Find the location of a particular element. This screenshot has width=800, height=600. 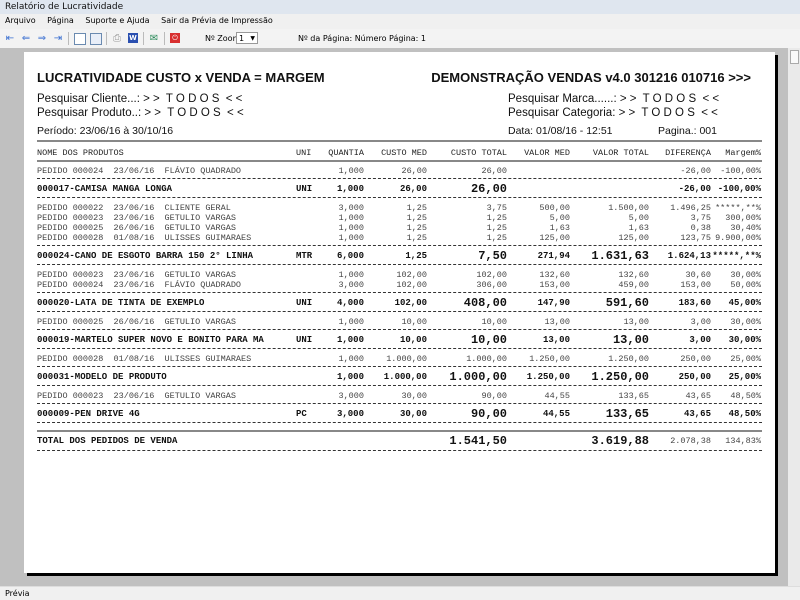

menu-suporte: Suporte e Ajuda is located at coordinates (117, 20).